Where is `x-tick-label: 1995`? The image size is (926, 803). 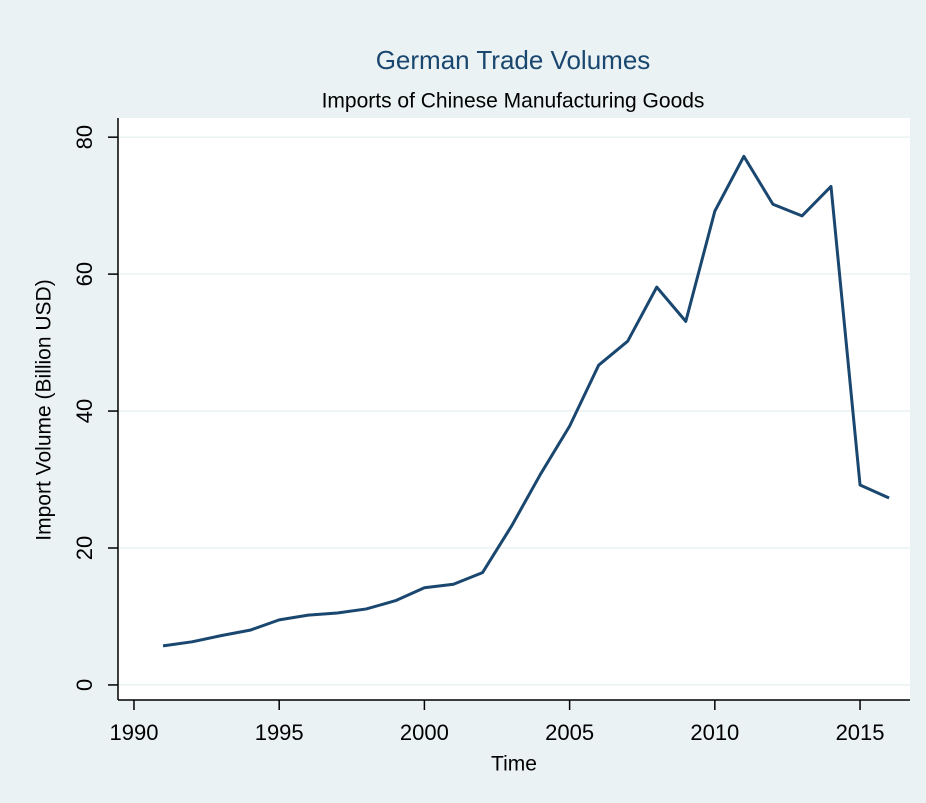
x-tick-label: 1995 is located at coordinates (279, 732).